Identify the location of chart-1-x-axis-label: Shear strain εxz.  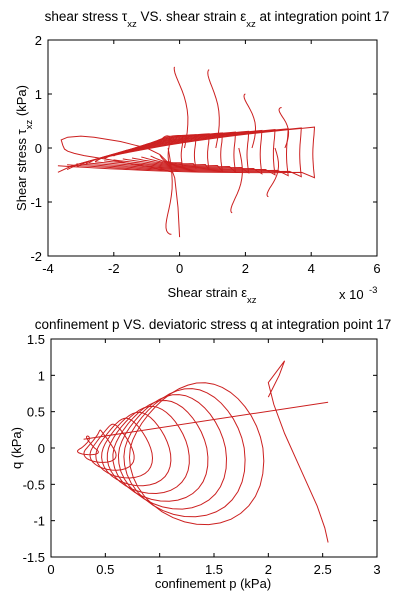
(212, 295).